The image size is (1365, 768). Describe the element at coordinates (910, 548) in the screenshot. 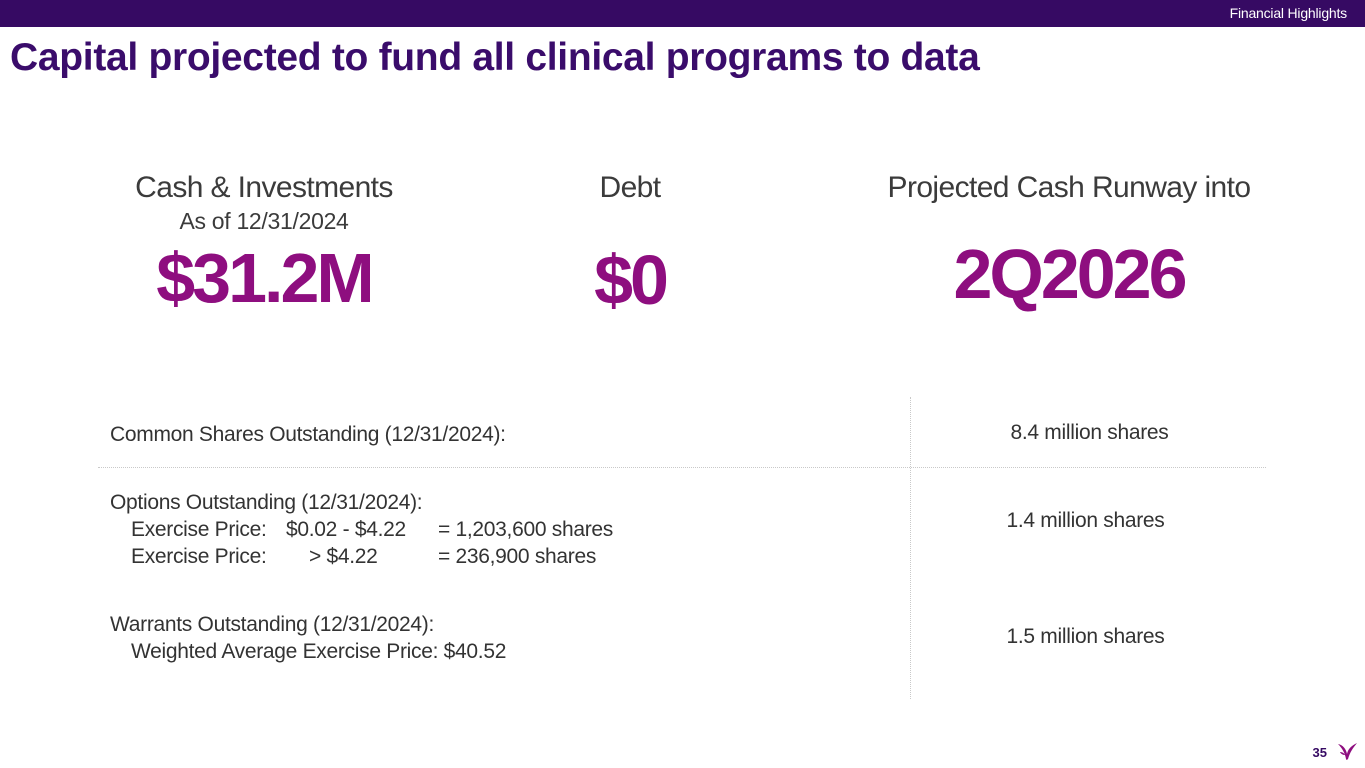

I see `column-divider` at that location.